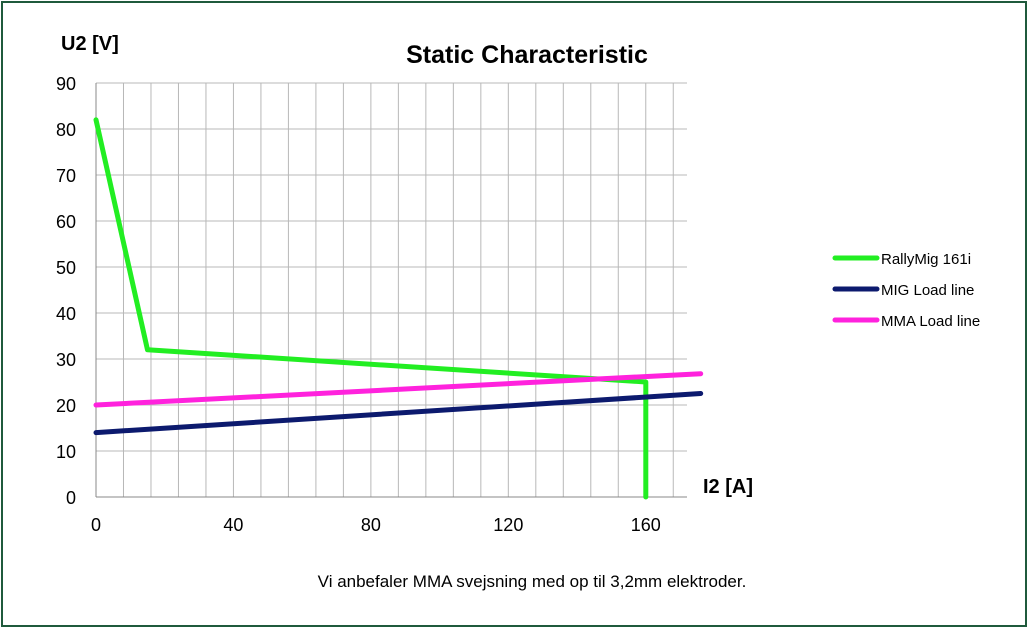  What do you see at coordinates (646, 525) in the screenshot?
I see `x-tick-label: 160` at bounding box center [646, 525].